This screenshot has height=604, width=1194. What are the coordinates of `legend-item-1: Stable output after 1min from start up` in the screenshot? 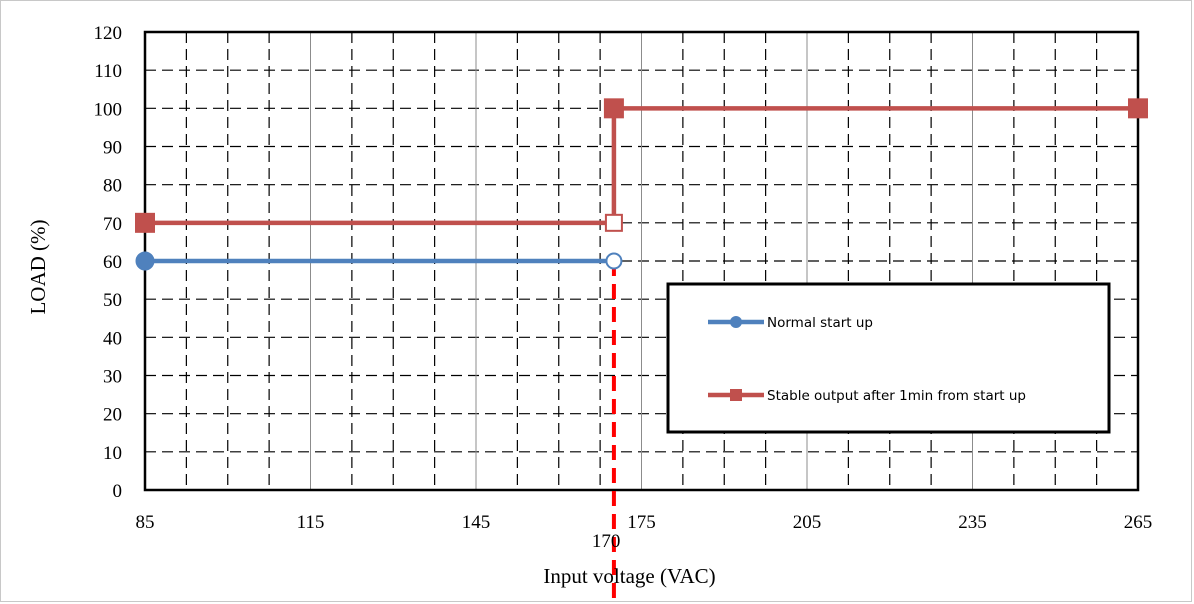 It's located at (867, 396).